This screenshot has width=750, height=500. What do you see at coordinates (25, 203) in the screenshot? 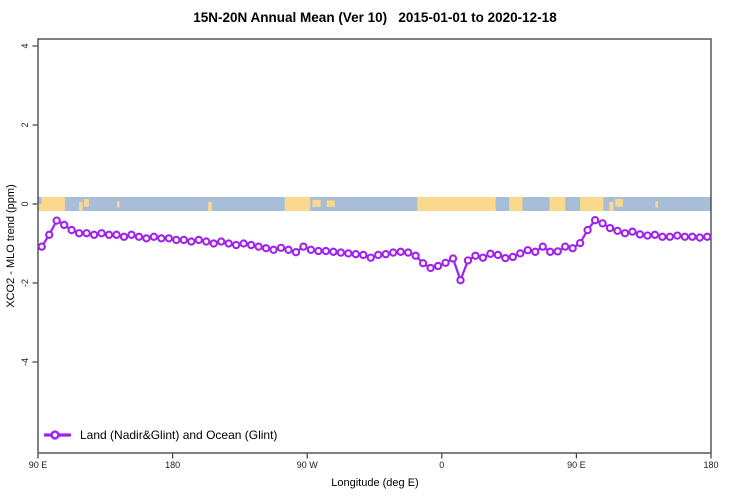
I see `y-tick-label: 0` at bounding box center [25, 203].